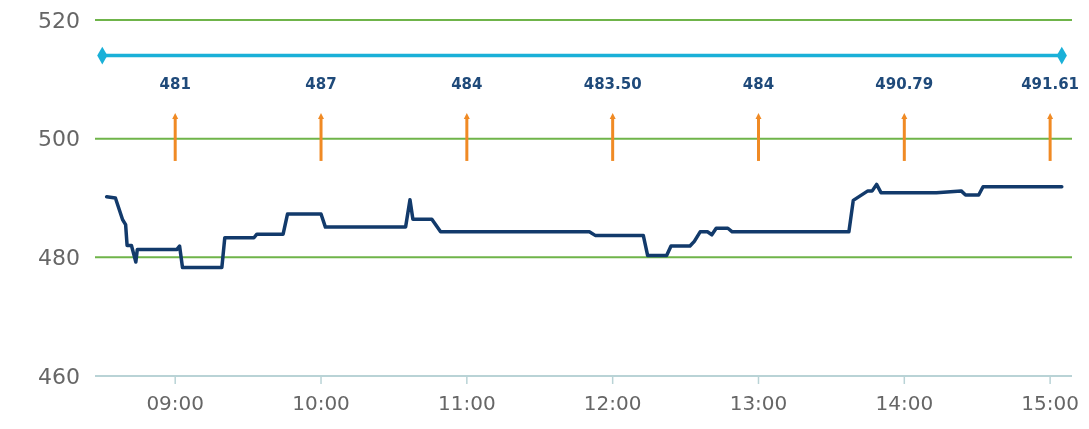  Describe the element at coordinates (59, 258) in the screenshot. I see `y-tick-label: 480` at that location.